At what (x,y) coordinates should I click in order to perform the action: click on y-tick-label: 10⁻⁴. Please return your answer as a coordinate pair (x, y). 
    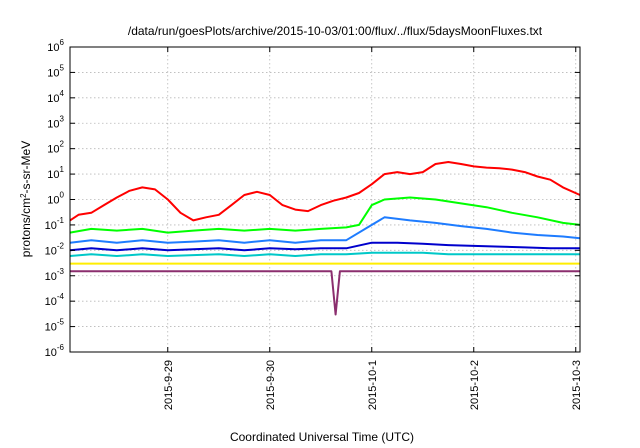
    Looking at the image, I should click on (55, 300).